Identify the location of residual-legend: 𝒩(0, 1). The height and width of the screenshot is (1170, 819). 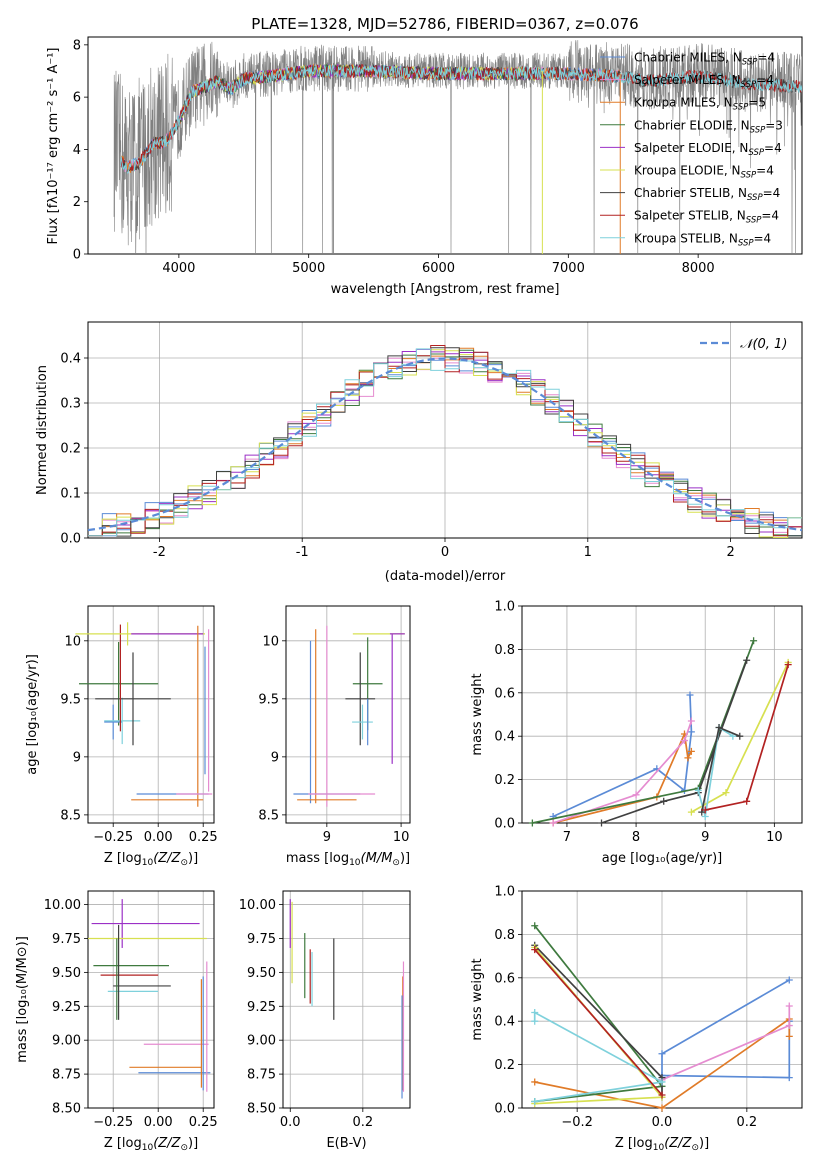
(743, 344).